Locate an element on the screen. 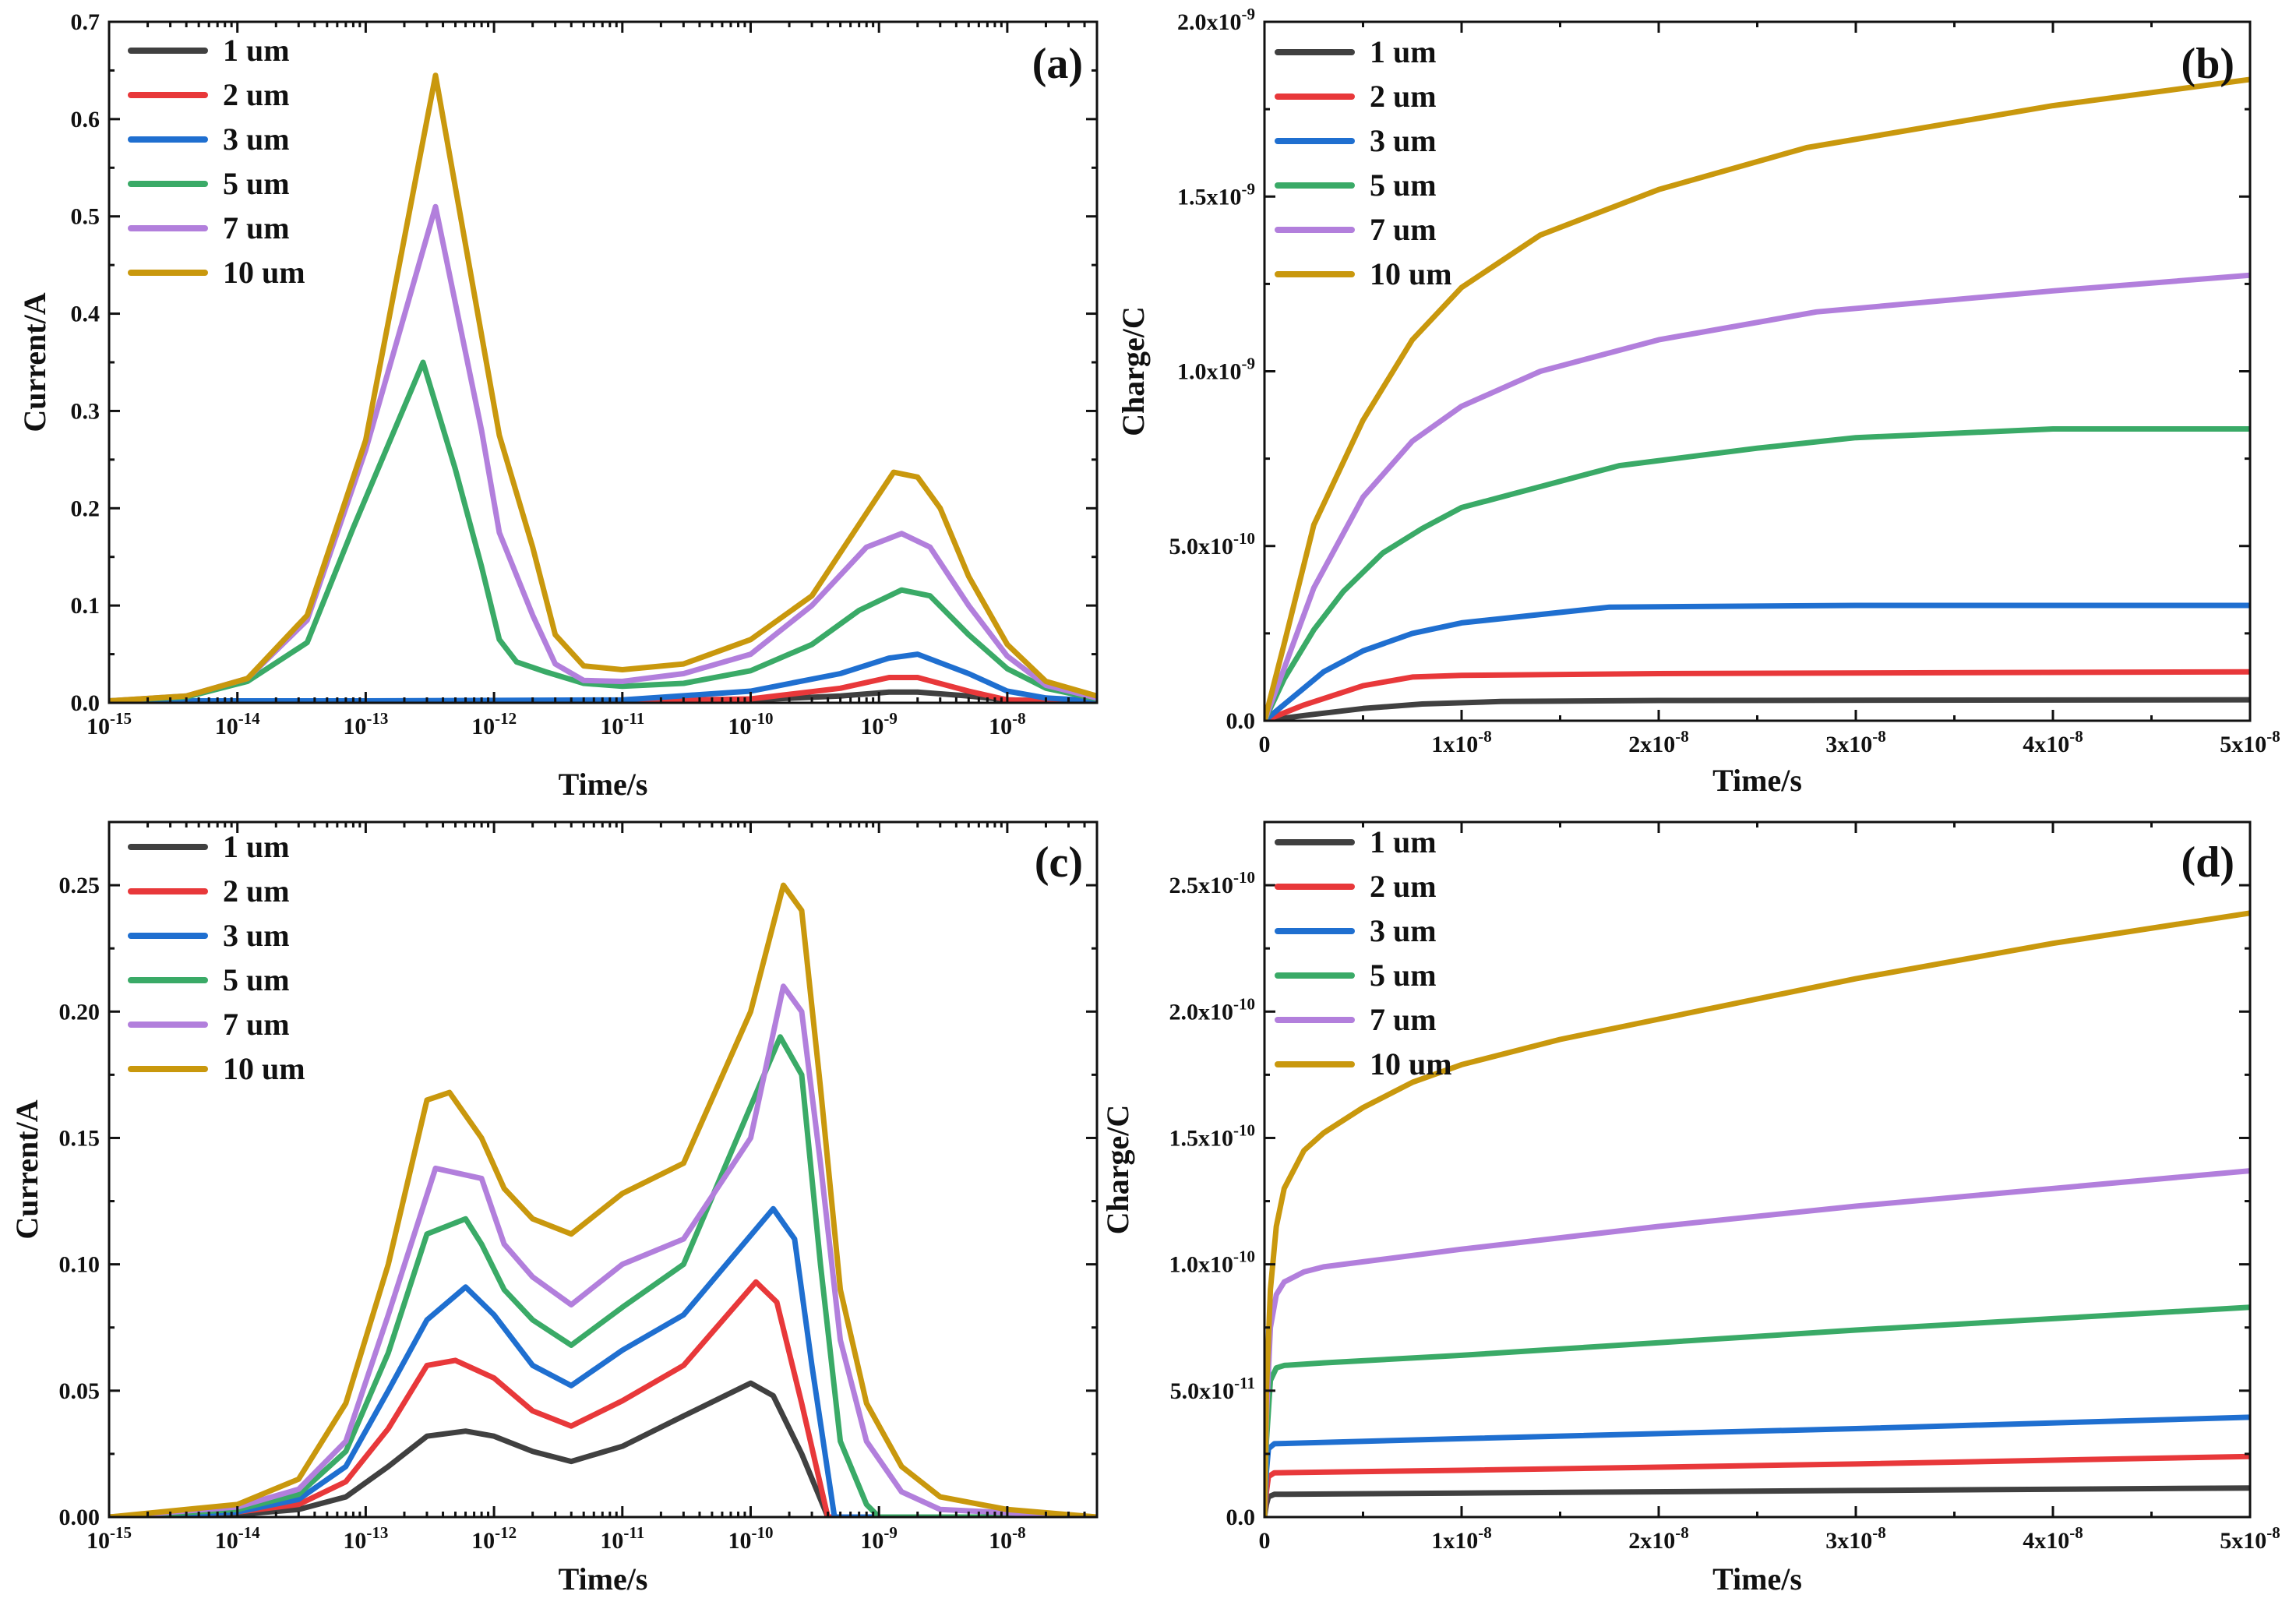 The image size is (2296, 1609). y-tick-label: 0.05 is located at coordinates (80, 1391).